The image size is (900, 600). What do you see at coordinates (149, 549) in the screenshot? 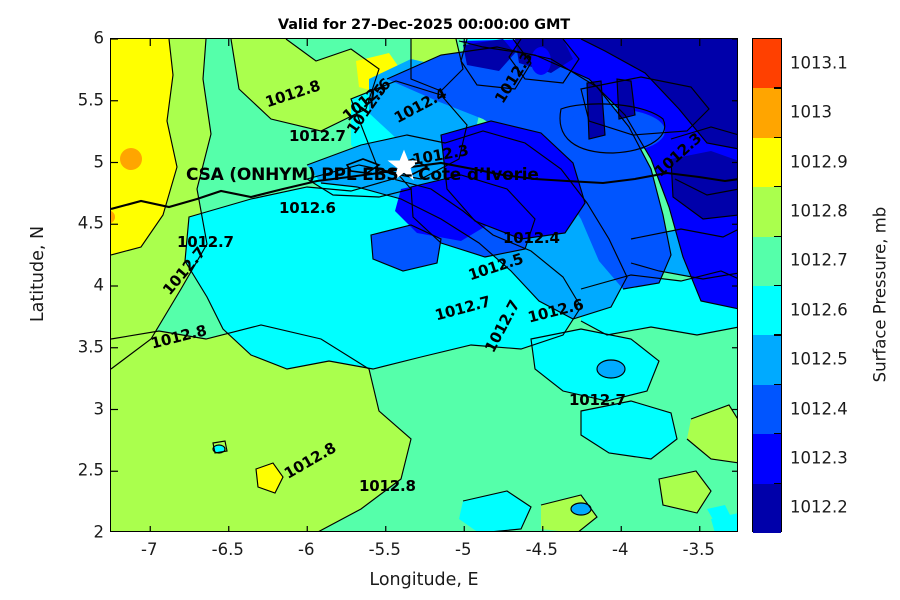
I see `x-tick-label: -7` at bounding box center [149, 549].